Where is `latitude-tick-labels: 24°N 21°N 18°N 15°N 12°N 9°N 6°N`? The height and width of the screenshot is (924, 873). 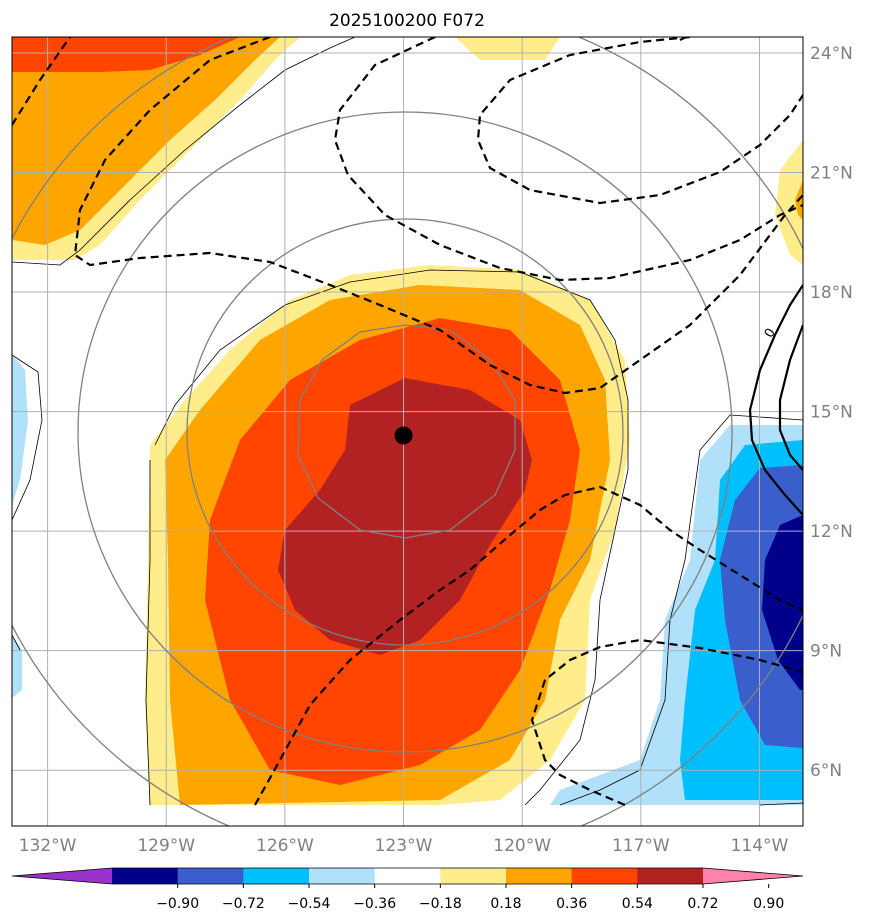
latitude-tick-labels: 24°N 21°N 18°N 15°N 12°N 9°N 6°N is located at coordinates (831, 412).